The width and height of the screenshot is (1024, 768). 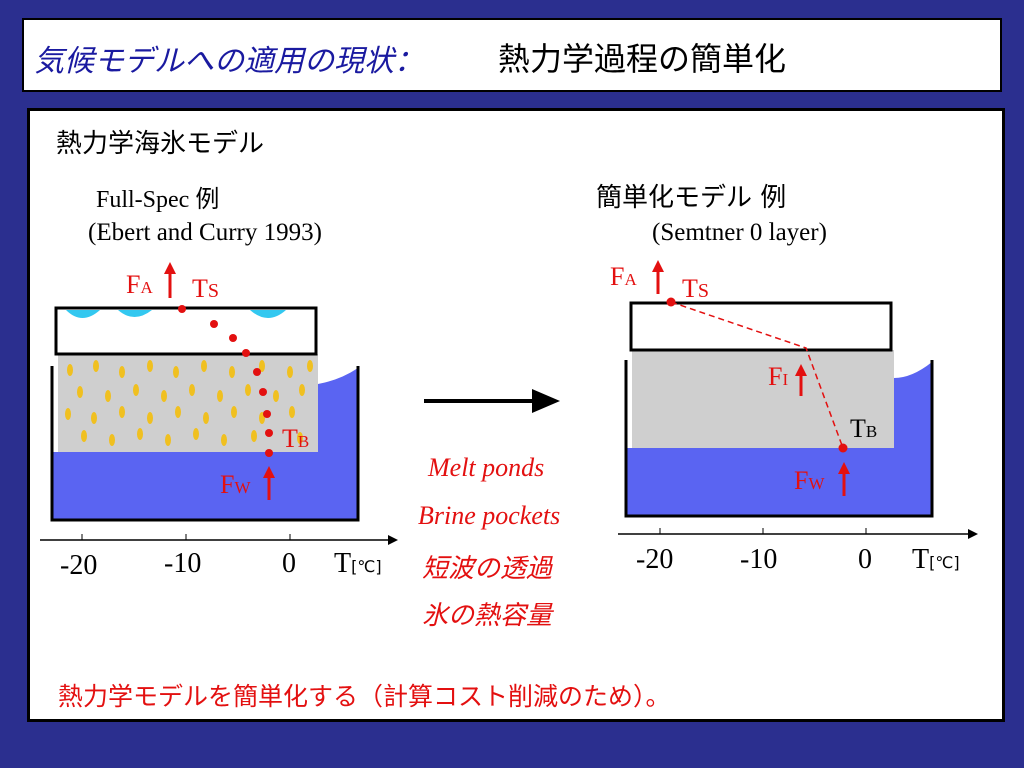 What do you see at coordinates (160, 144) in the screenshot?
I see `section-title: 熱力学海氷モデル` at bounding box center [160, 144].